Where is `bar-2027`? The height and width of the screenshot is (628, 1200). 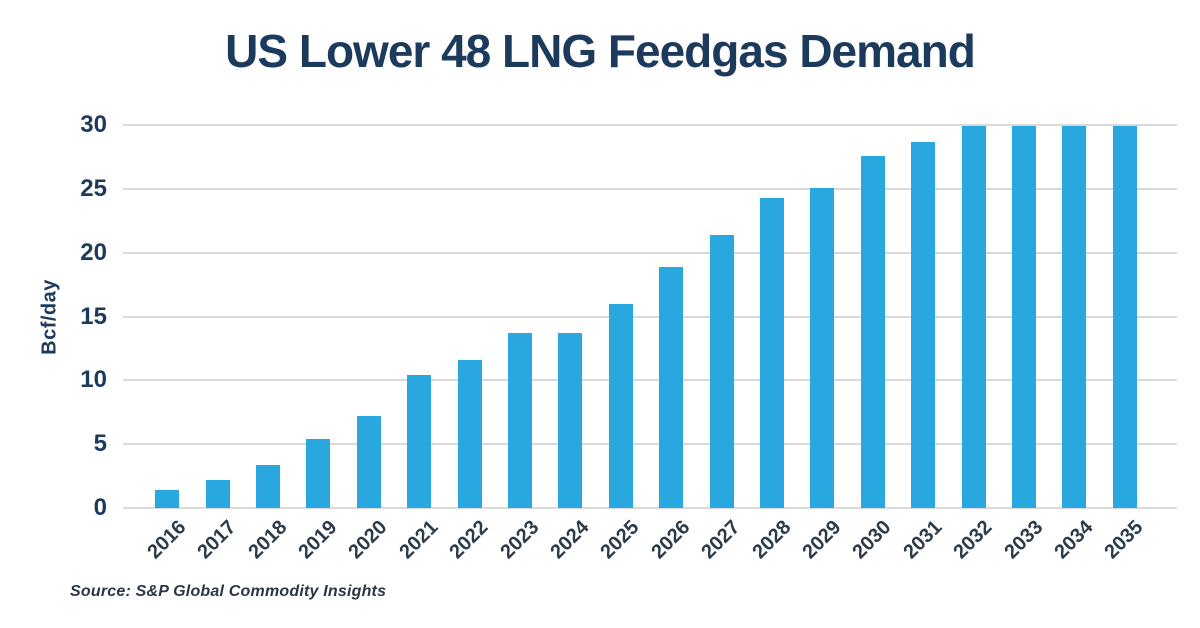
bar-2027 is located at coordinates (721, 371).